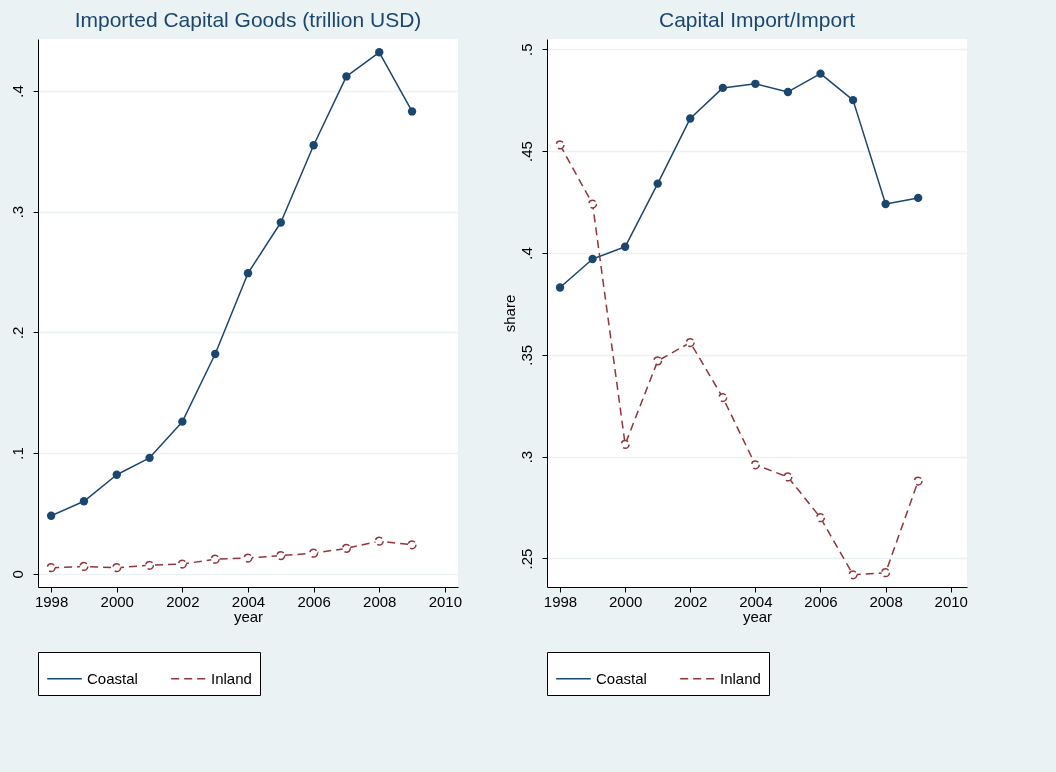 The image size is (1056, 772). I want to click on y-tick-label: .45, so click(526, 151).